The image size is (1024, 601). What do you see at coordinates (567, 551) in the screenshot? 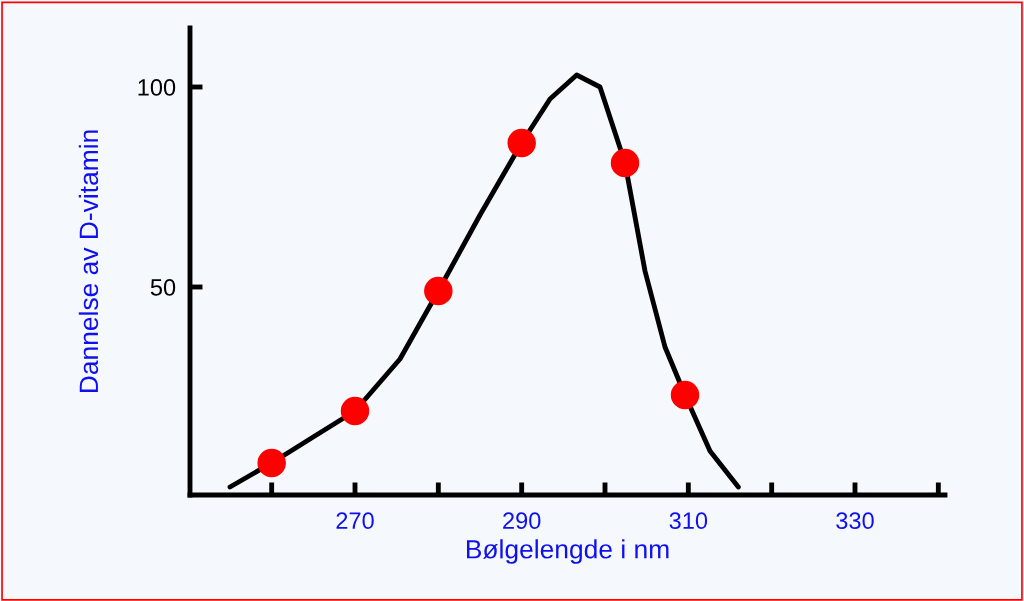
I see `x-axis-title: Bølgelengde i nm` at bounding box center [567, 551].